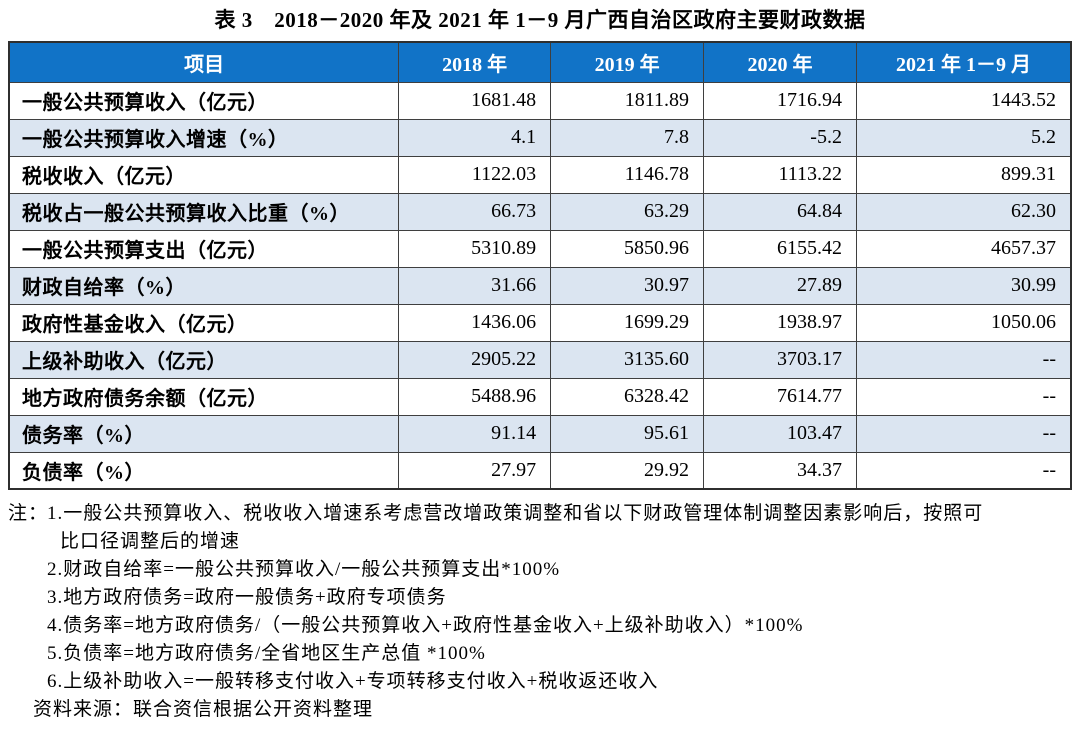  What do you see at coordinates (627, 433) in the screenshot?
I see `value-cell: 95.61` at bounding box center [627, 433].